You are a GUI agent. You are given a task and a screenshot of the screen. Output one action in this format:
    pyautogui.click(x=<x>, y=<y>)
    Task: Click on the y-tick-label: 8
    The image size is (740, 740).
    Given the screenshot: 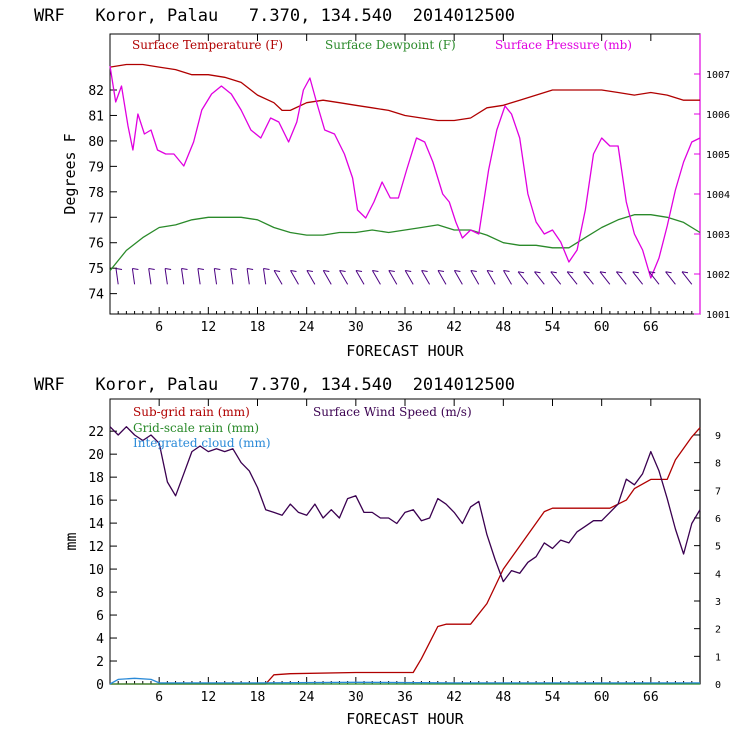 What is the action you would take?
    pyautogui.click(x=100, y=593)
    